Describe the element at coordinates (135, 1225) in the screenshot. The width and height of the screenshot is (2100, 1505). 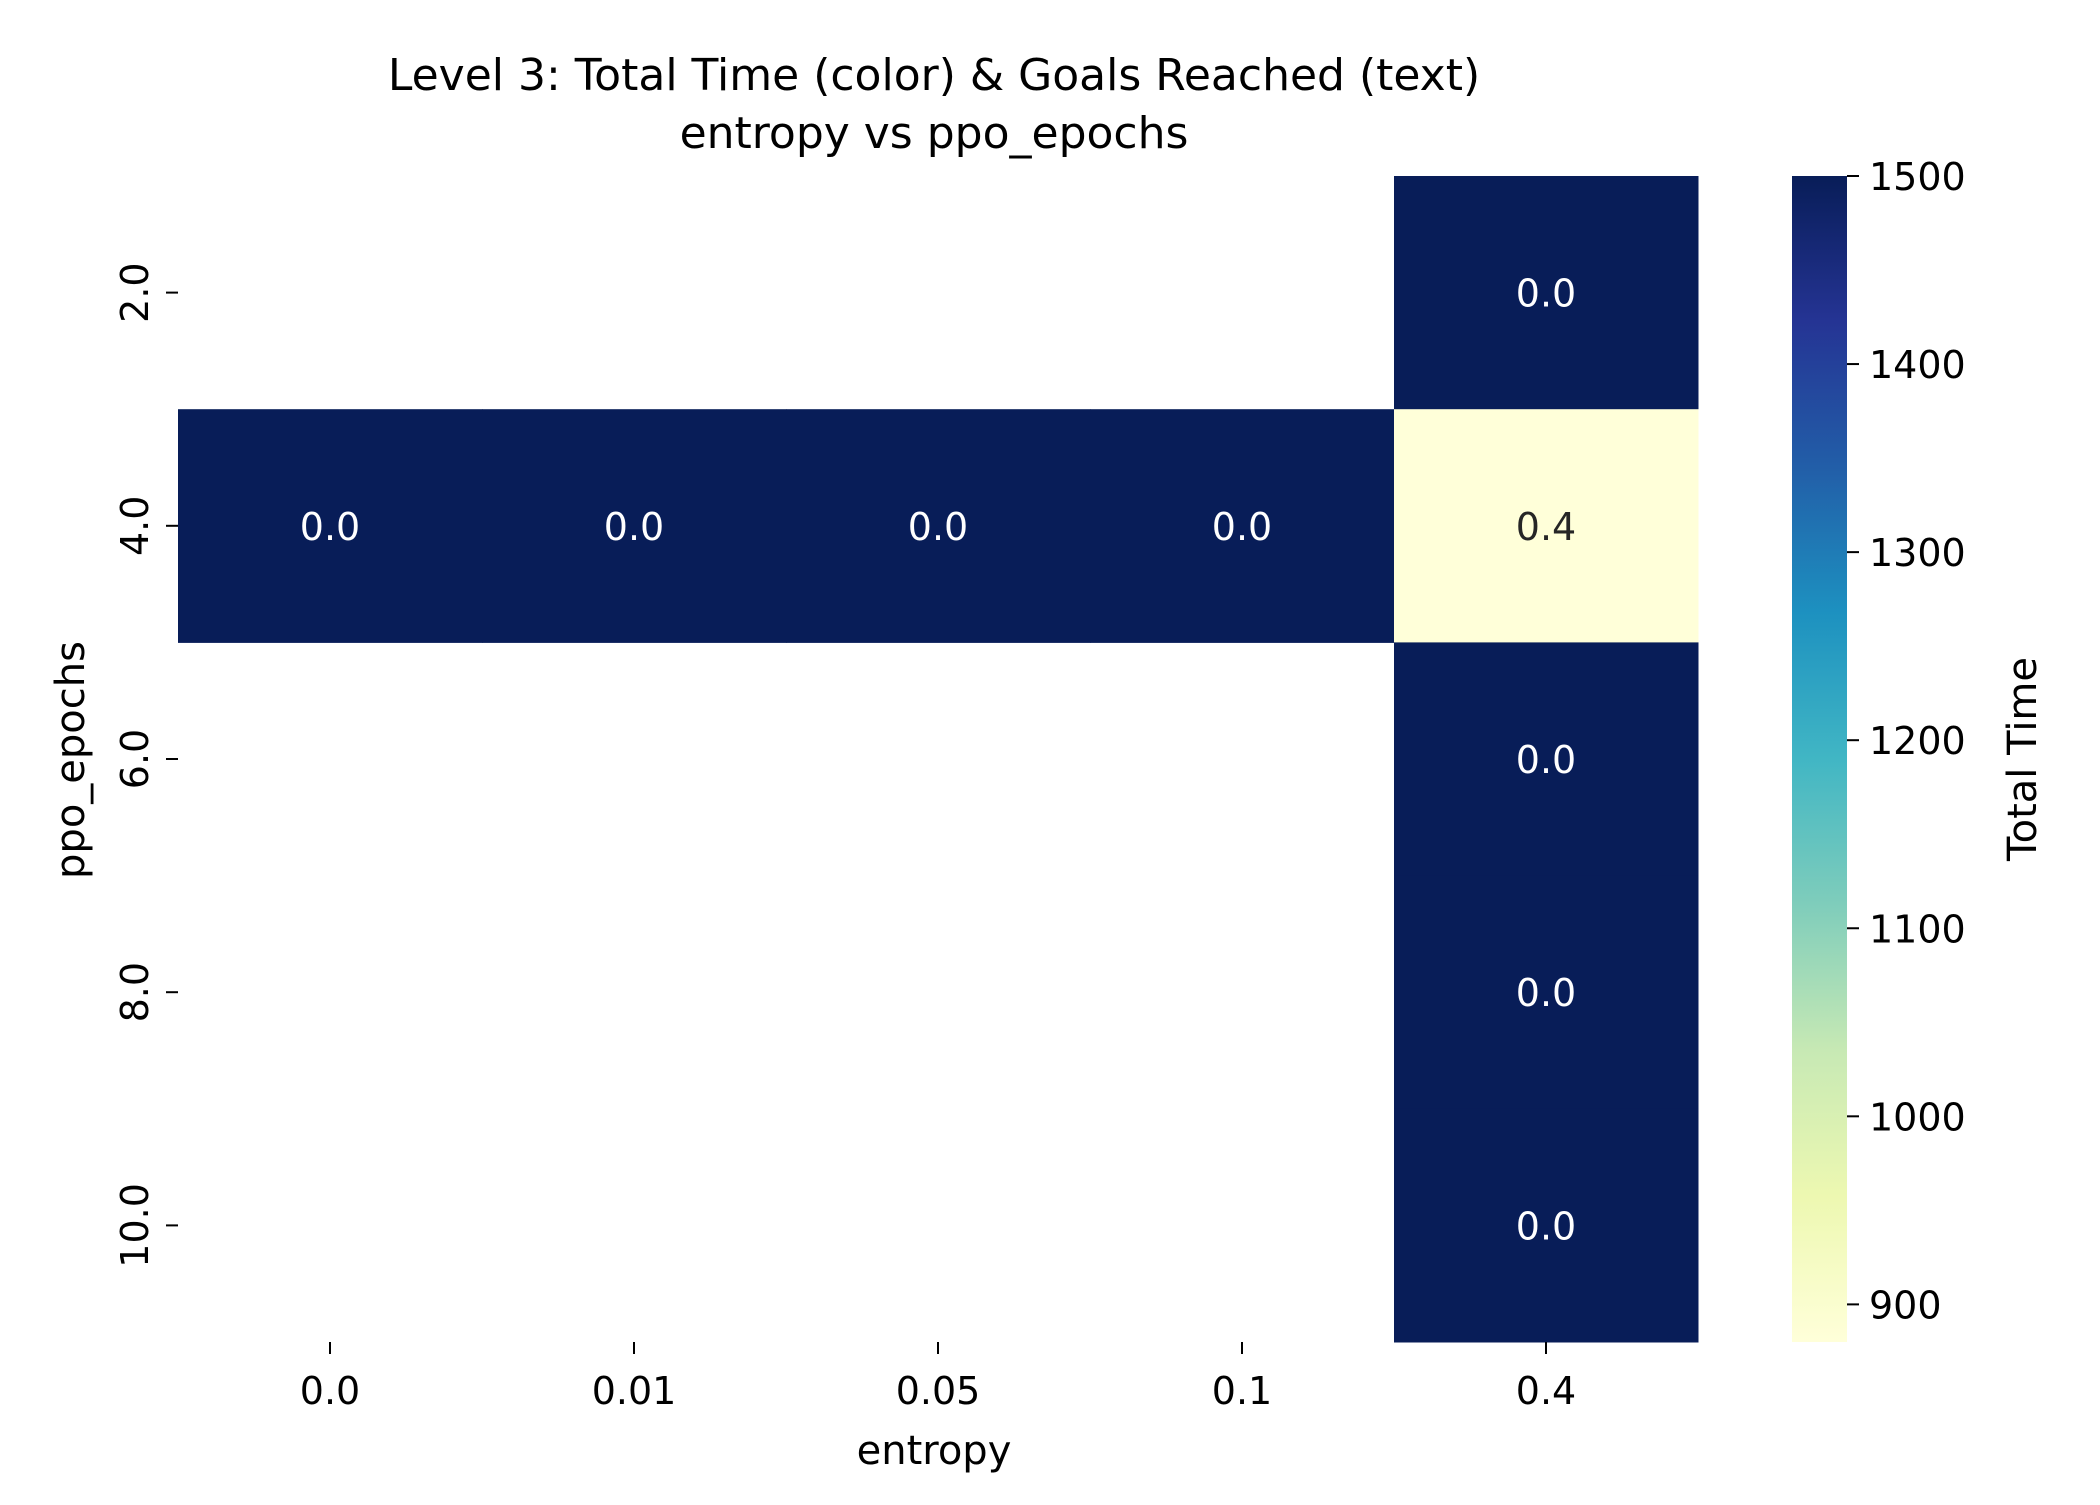
I see `y-tick-label: 10.0` at that location.